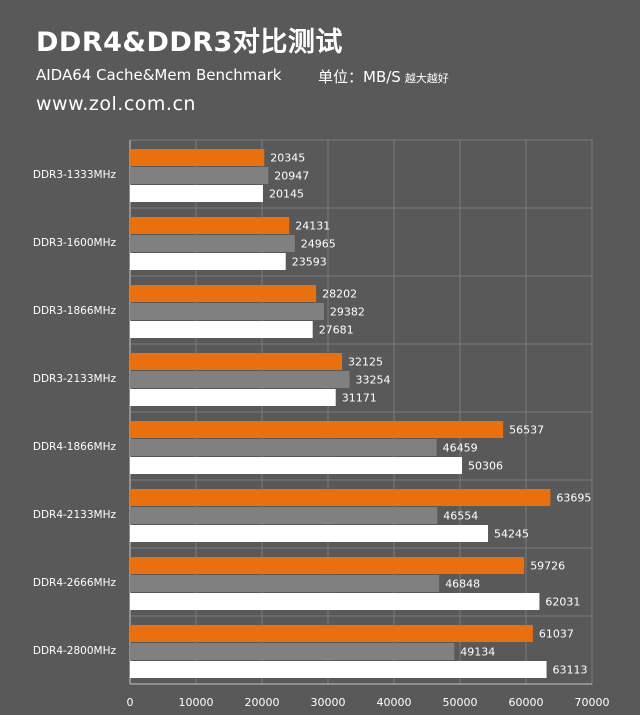 This screenshot has width=640, height=715. What do you see at coordinates (359, 77) in the screenshot?
I see `unit-text: 单位：MB/S` at bounding box center [359, 77].